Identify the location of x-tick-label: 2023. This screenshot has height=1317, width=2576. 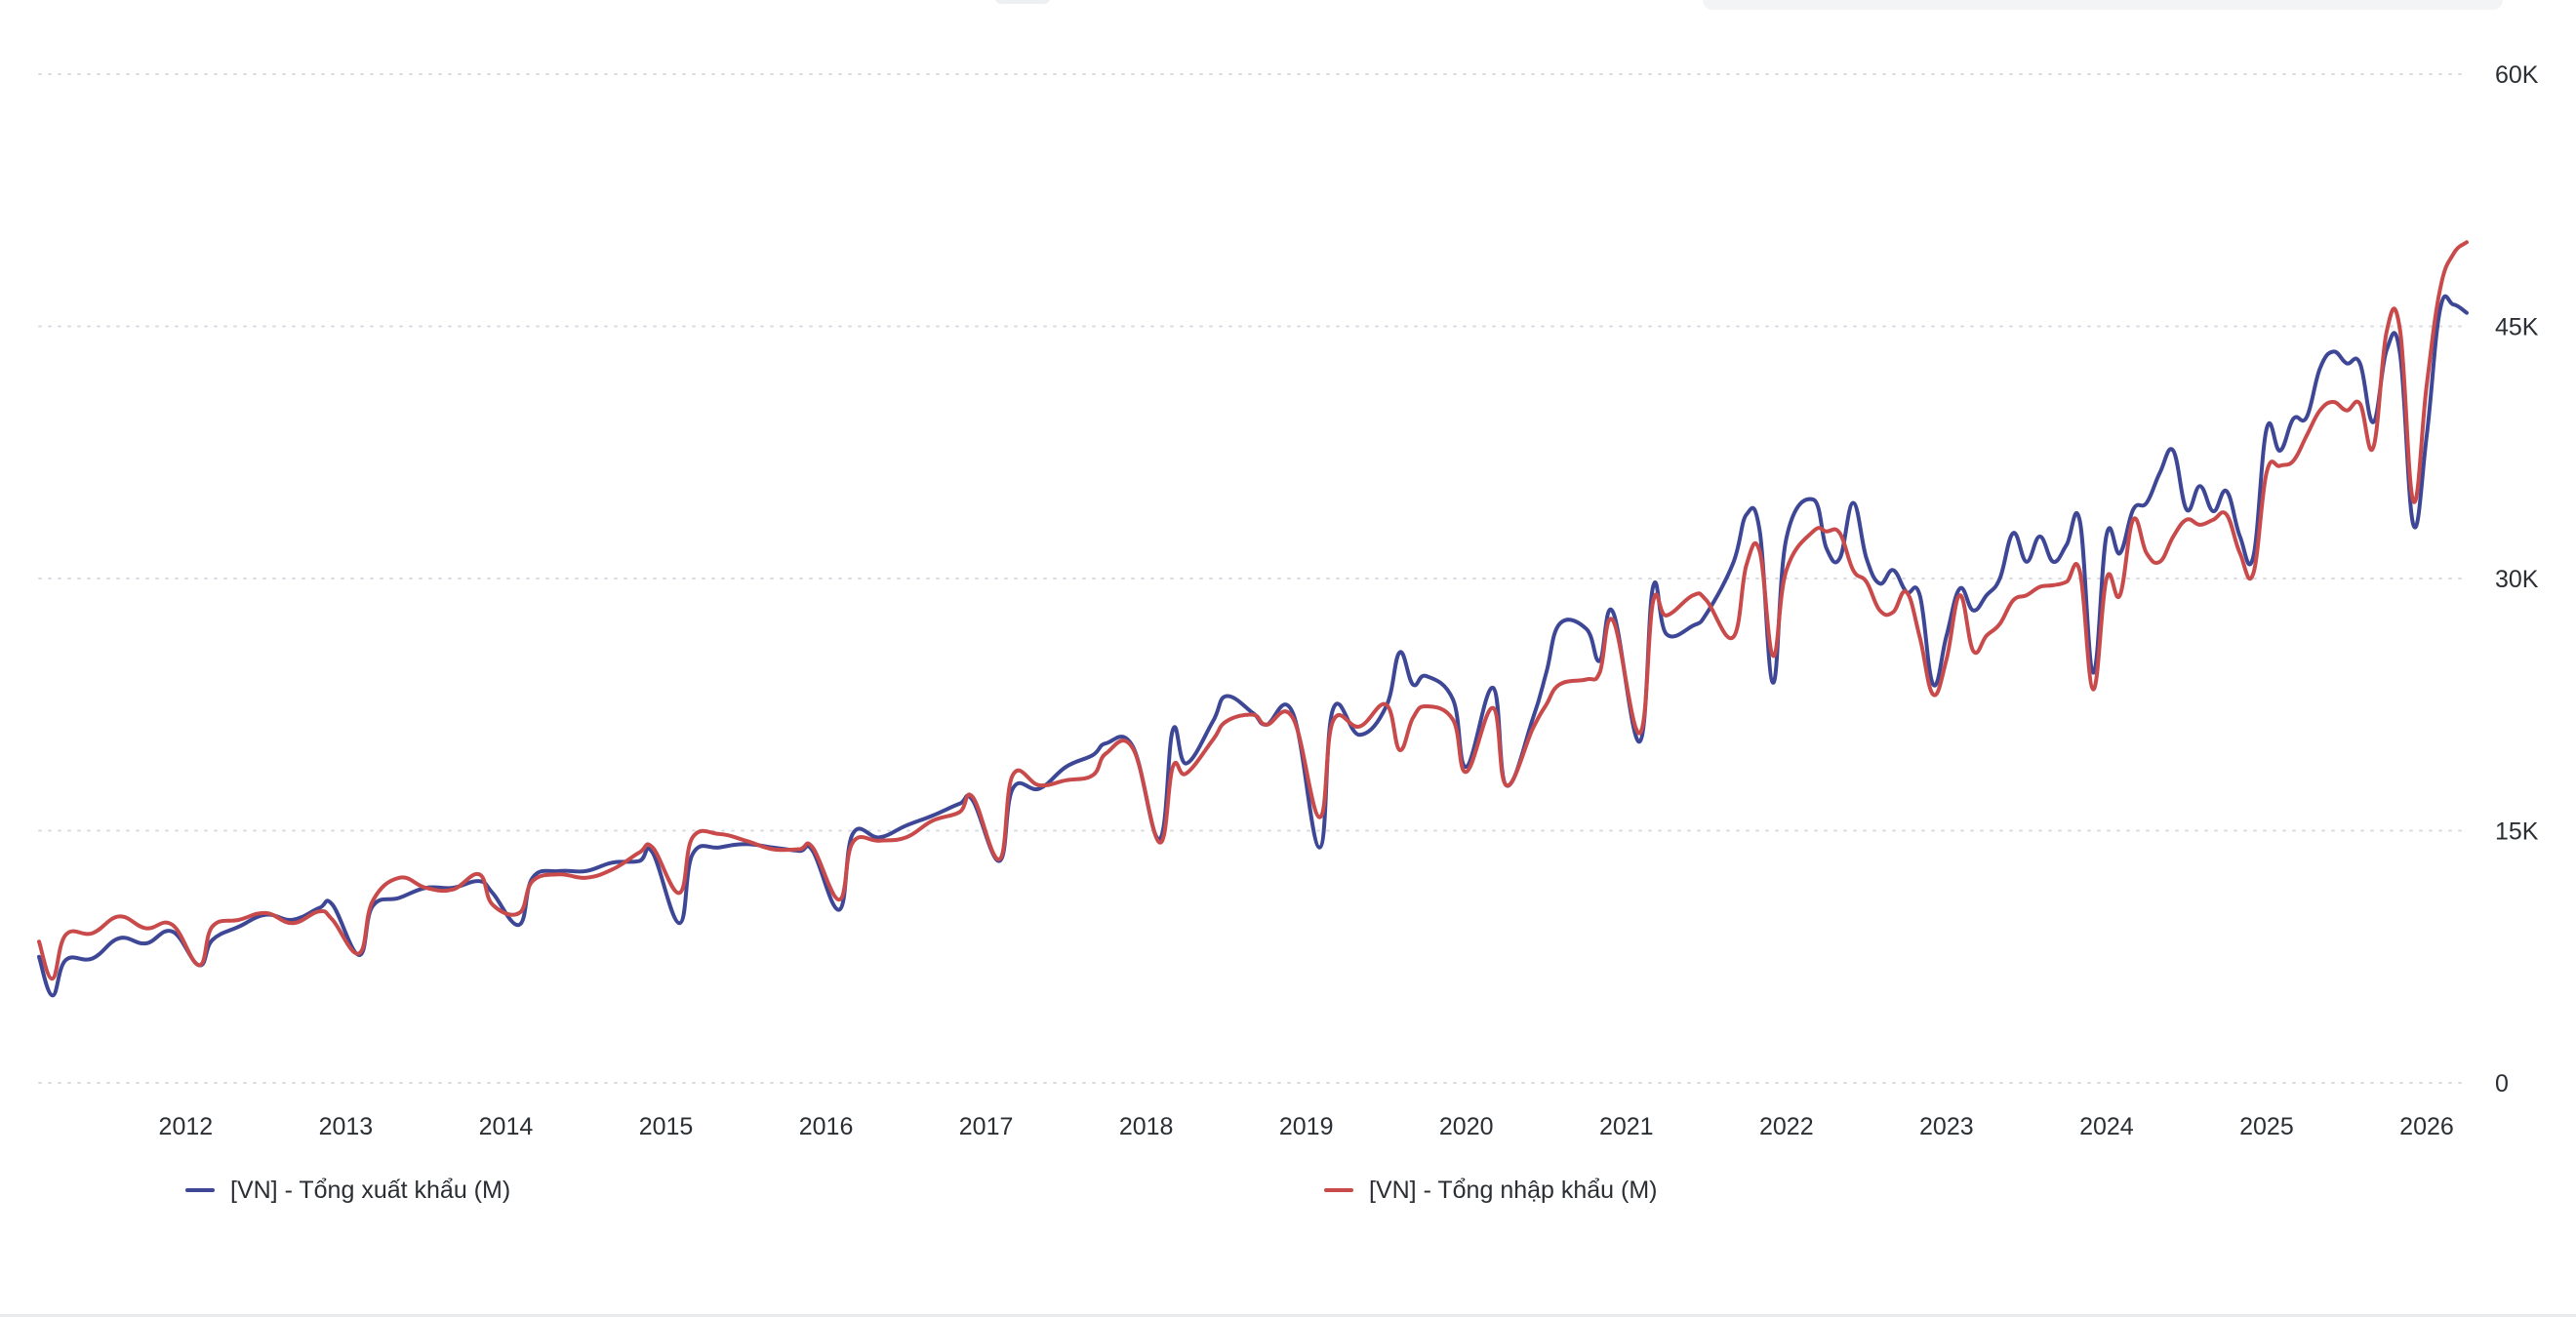
(1946, 1126).